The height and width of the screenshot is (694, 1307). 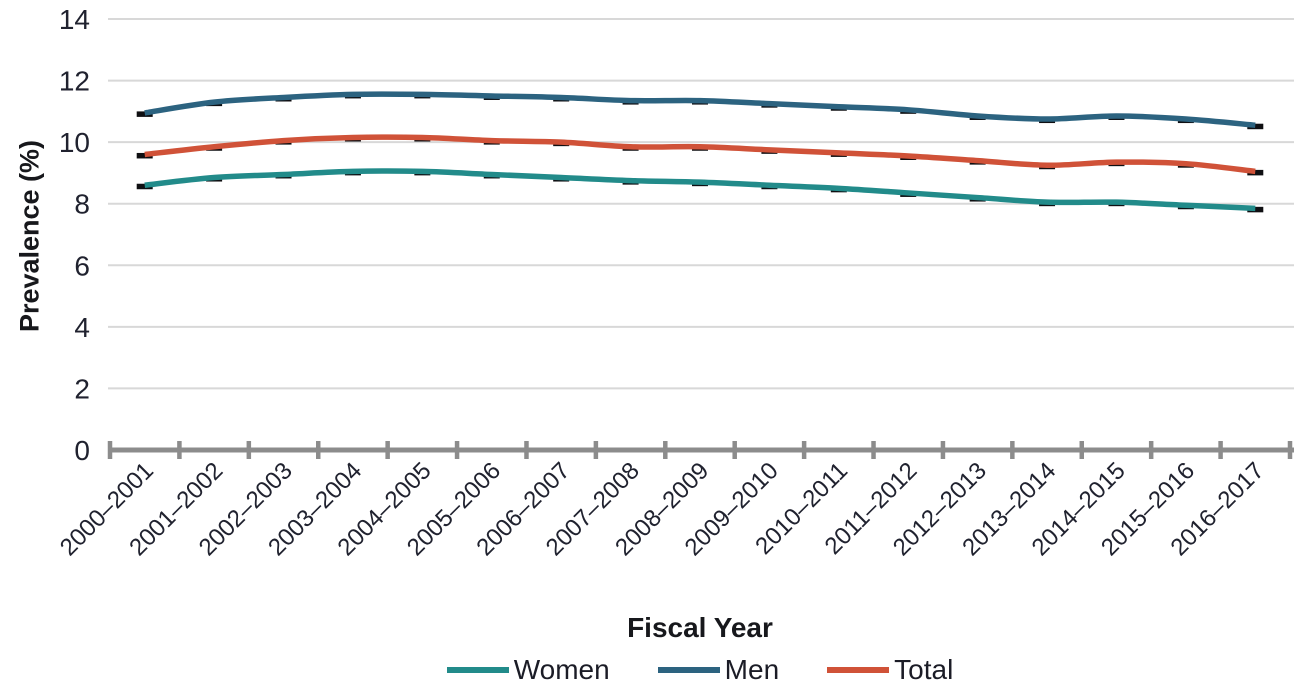 I want to click on legend-label: Women, so click(x=561, y=669).